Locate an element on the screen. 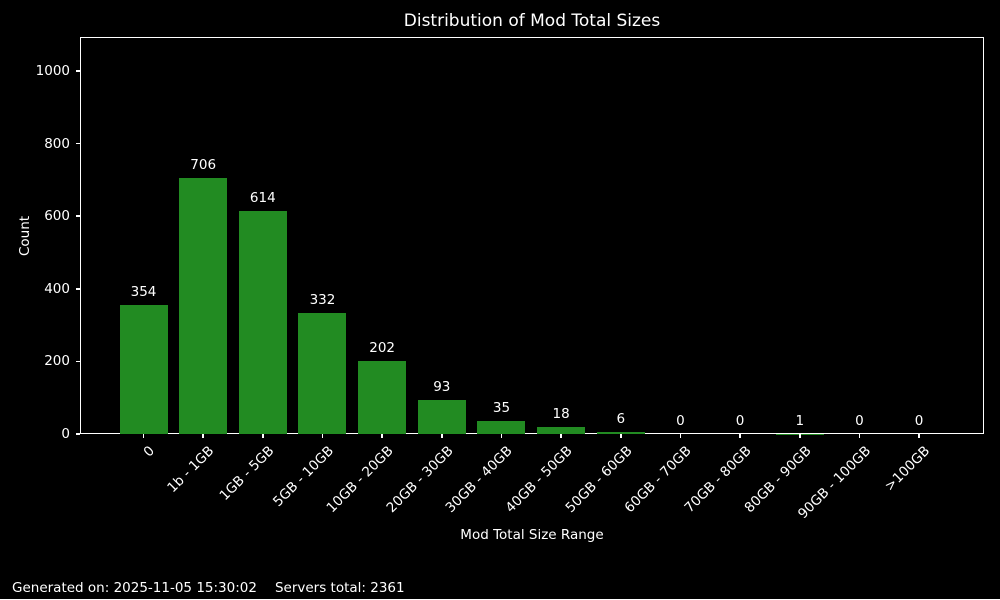 The width and height of the screenshot is (1000, 600). y-tick-label: 200 is located at coordinates (57, 361).